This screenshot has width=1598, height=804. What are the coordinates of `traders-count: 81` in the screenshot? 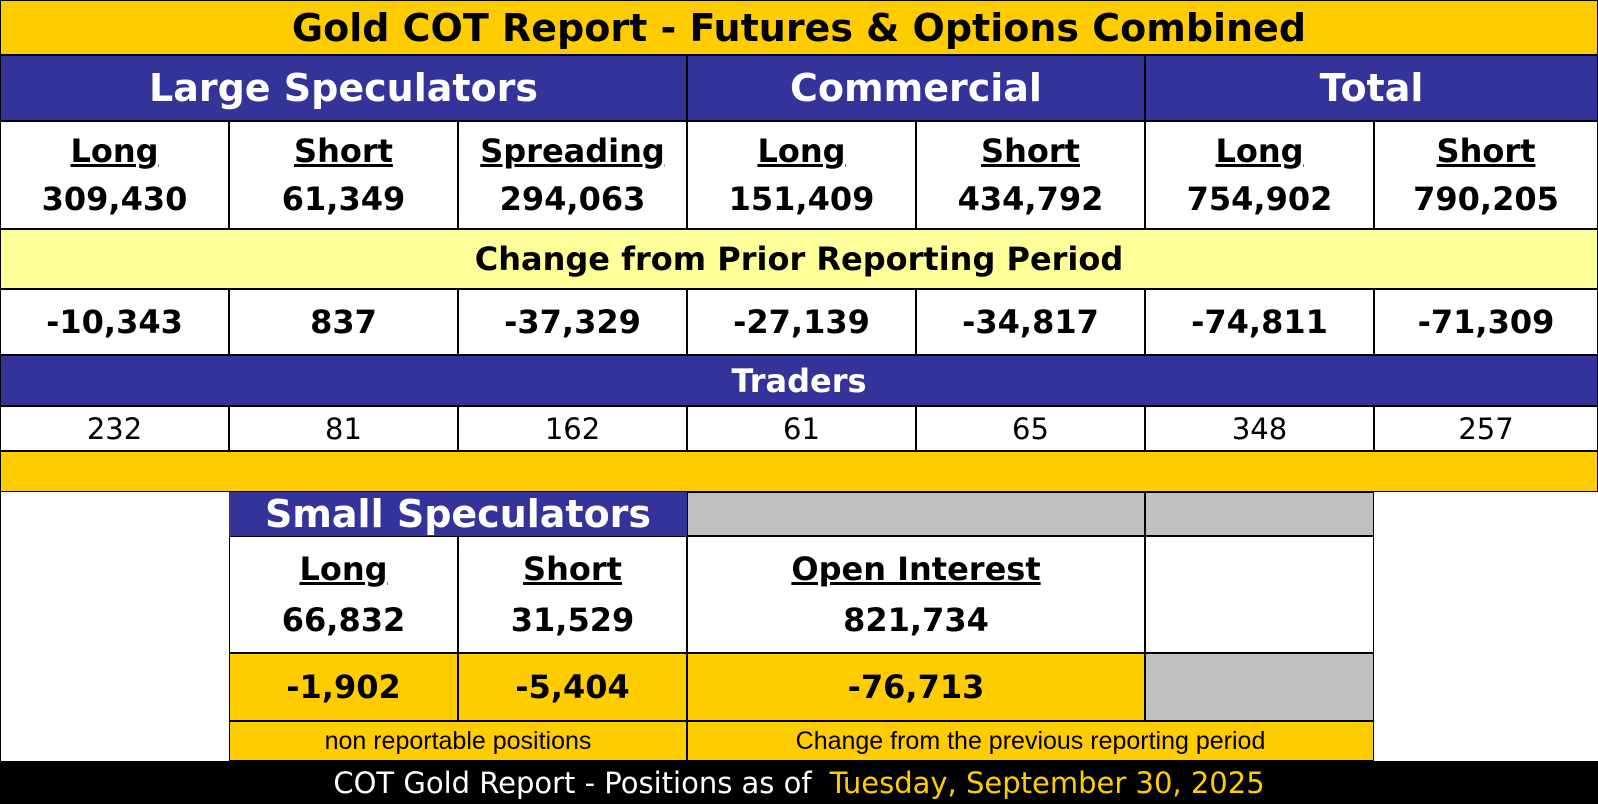 It's located at (343, 428).